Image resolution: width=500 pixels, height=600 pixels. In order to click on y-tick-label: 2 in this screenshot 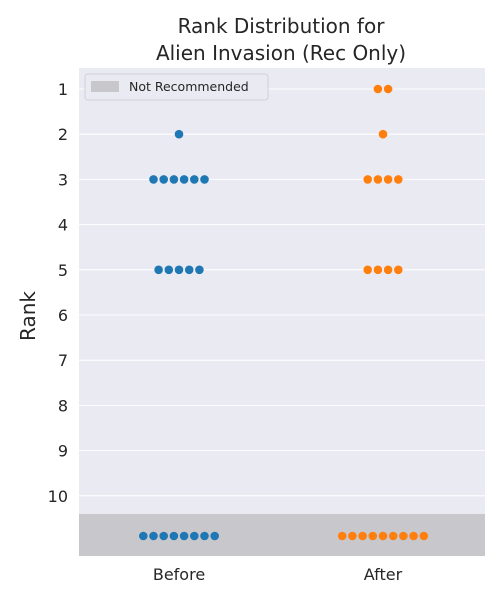, I will do `click(63, 134)`.